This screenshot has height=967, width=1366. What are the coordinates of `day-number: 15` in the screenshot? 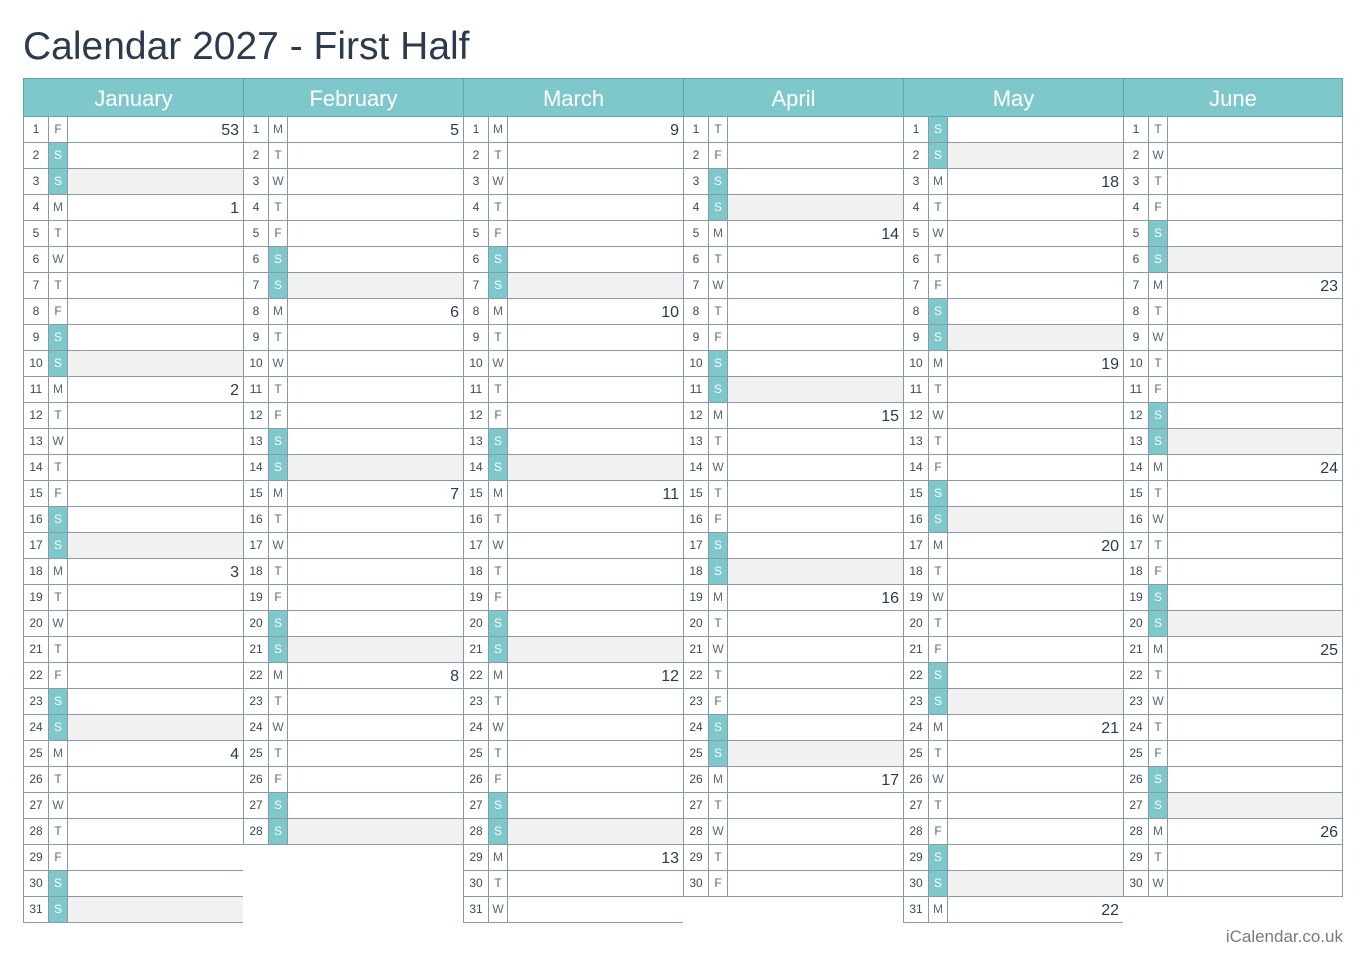 It's located at (36, 493).